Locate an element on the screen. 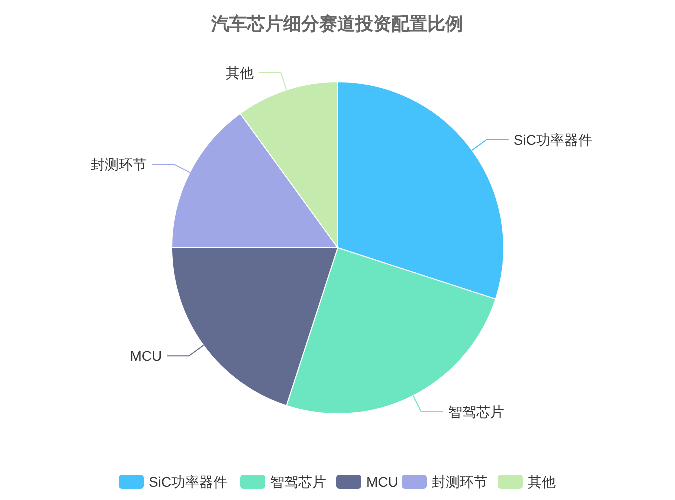 The width and height of the screenshot is (675, 500). chart-title: 汽车芯片细分赛道投资配置比例 is located at coordinates (337, 24).